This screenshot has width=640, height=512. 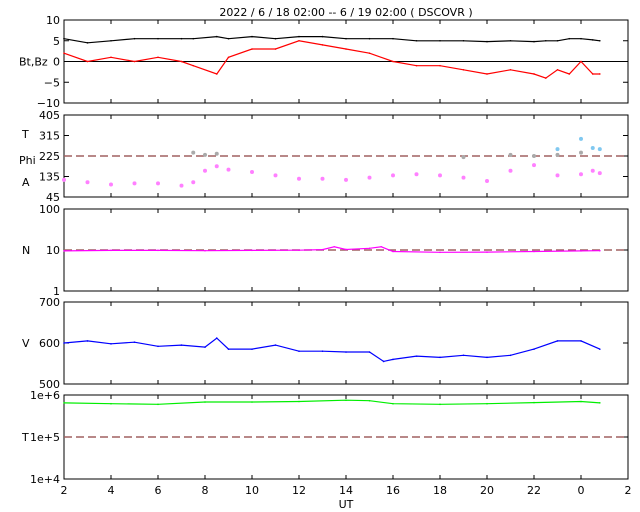 I want to click on x-axis-label: UT, so click(x=346, y=504).